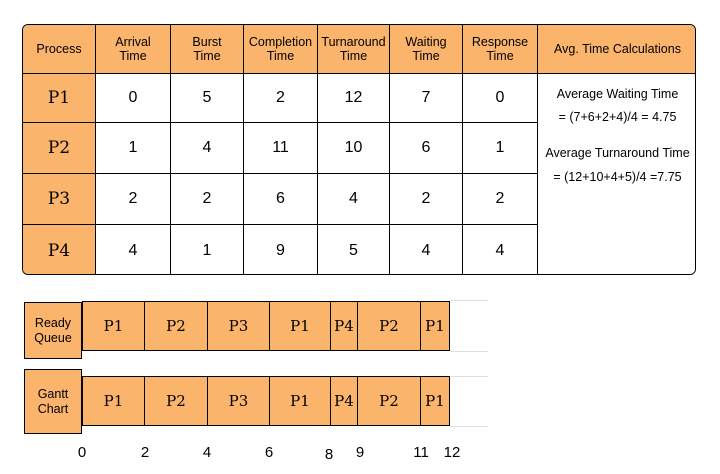  What do you see at coordinates (344, 326) in the screenshot?
I see `ready-queue-segment: P4` at bounding box center [344, 326].